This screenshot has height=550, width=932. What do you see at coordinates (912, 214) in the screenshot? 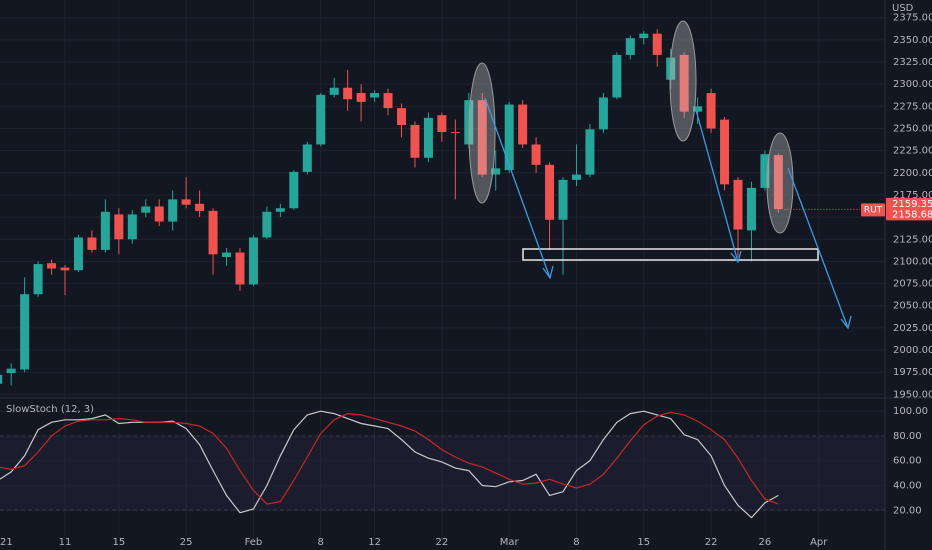
I see `price-label: 2158.682` at bounding box center [912, 214].